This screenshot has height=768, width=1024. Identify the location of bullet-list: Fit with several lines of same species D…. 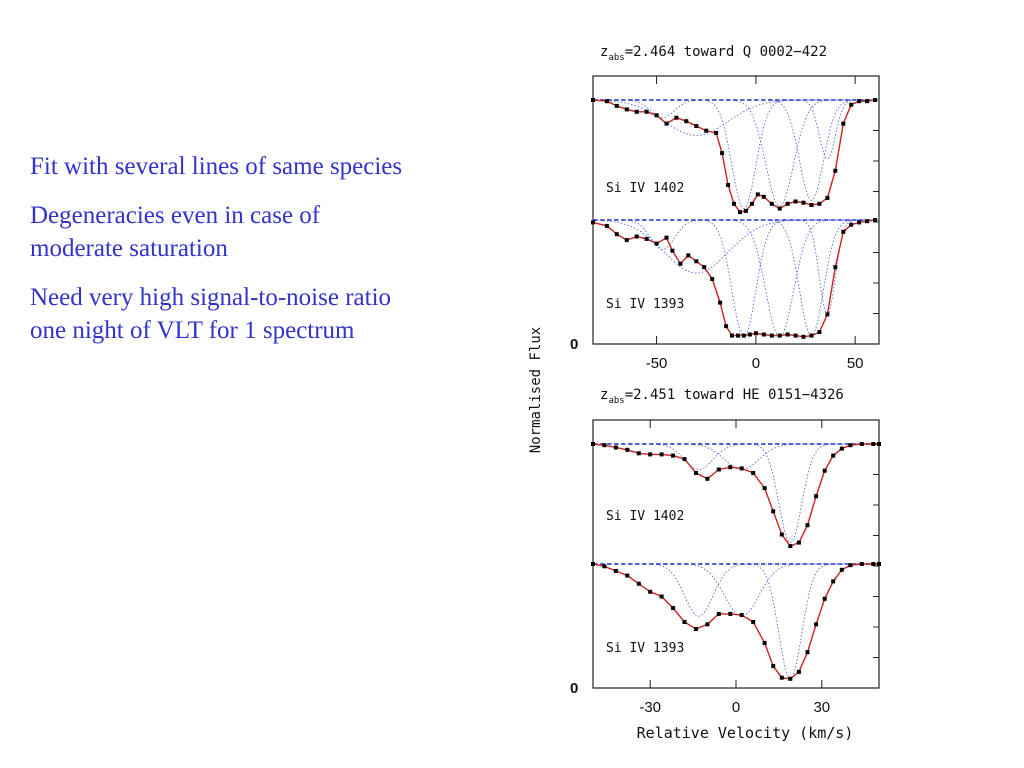
(290, 256).